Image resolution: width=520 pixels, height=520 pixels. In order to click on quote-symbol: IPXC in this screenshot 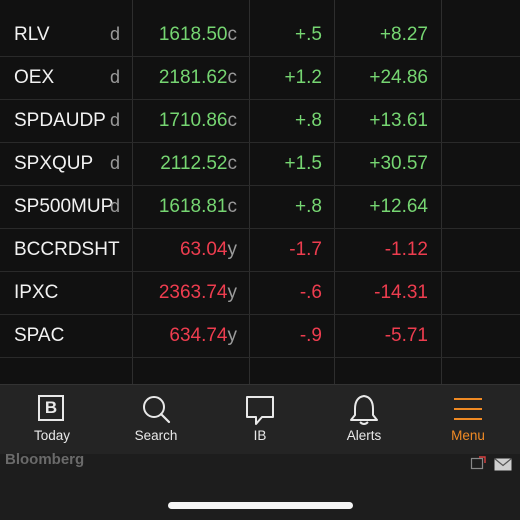, I will do `click(36, 292)`.